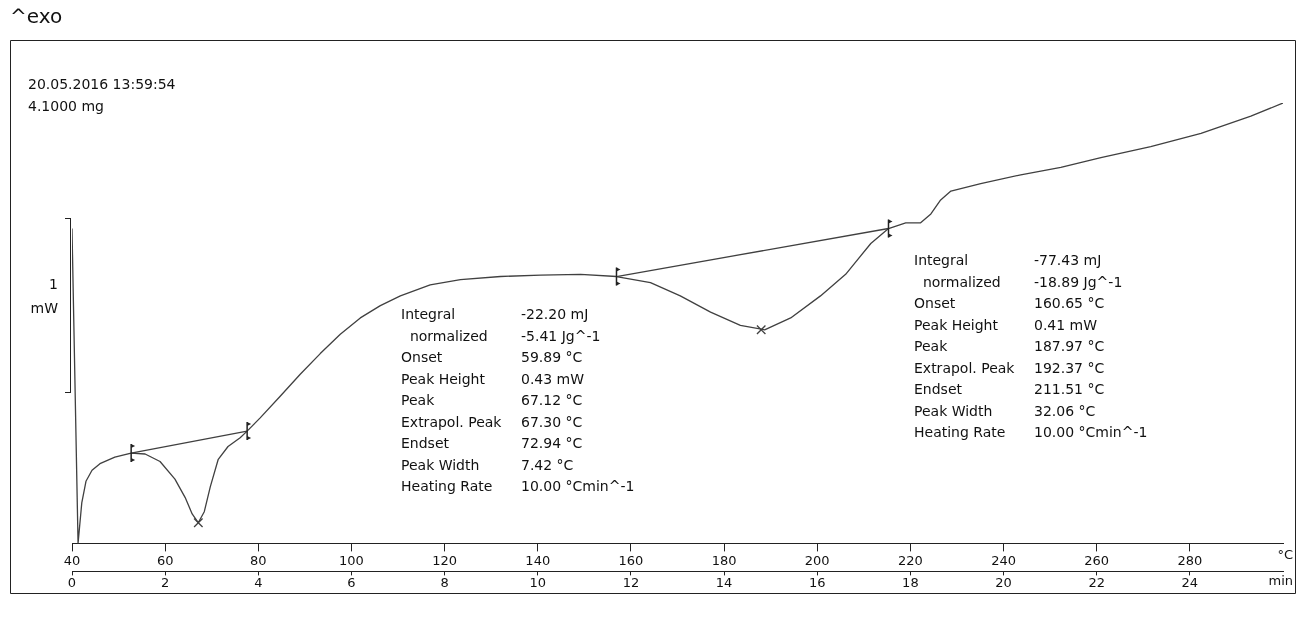  I want to click on x2-tick-label: 6, so click(351, 582).